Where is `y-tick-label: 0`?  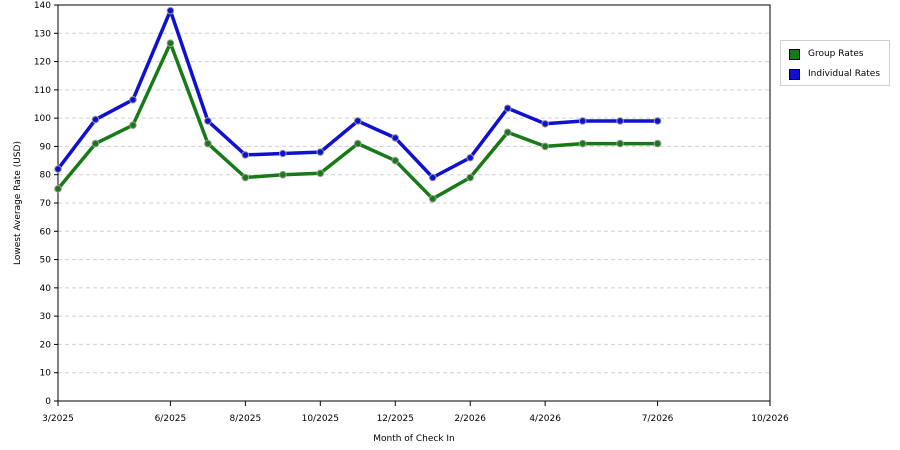 y-tick-label: 0 is located at coordinates (48, 402).